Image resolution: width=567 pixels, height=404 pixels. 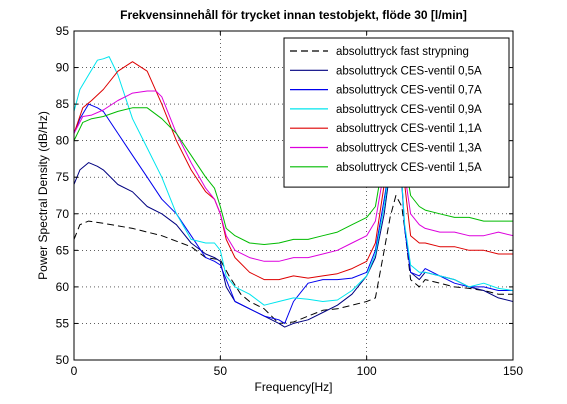 I want to click on legend-entry: absoluttryck CES-ventil 1,3A, so click(x=386, y=149).